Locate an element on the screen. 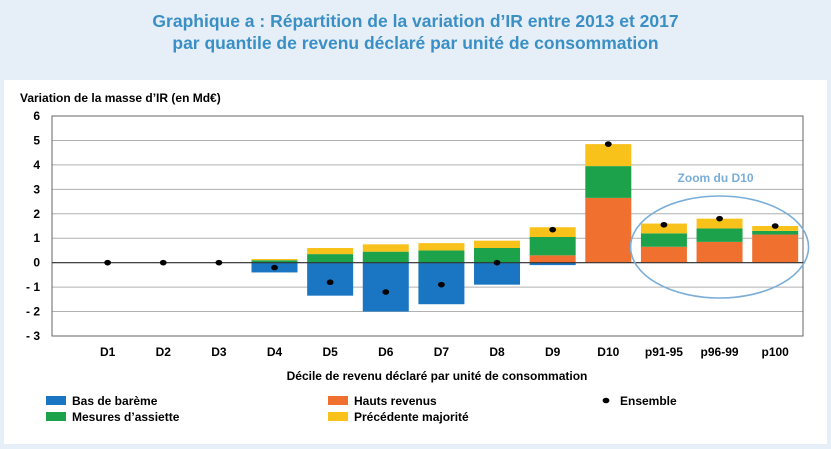 Image resolution: width=831 pixels, height=449 pixels. y-tick-label: - 1 is located at coordinates (33, 287).